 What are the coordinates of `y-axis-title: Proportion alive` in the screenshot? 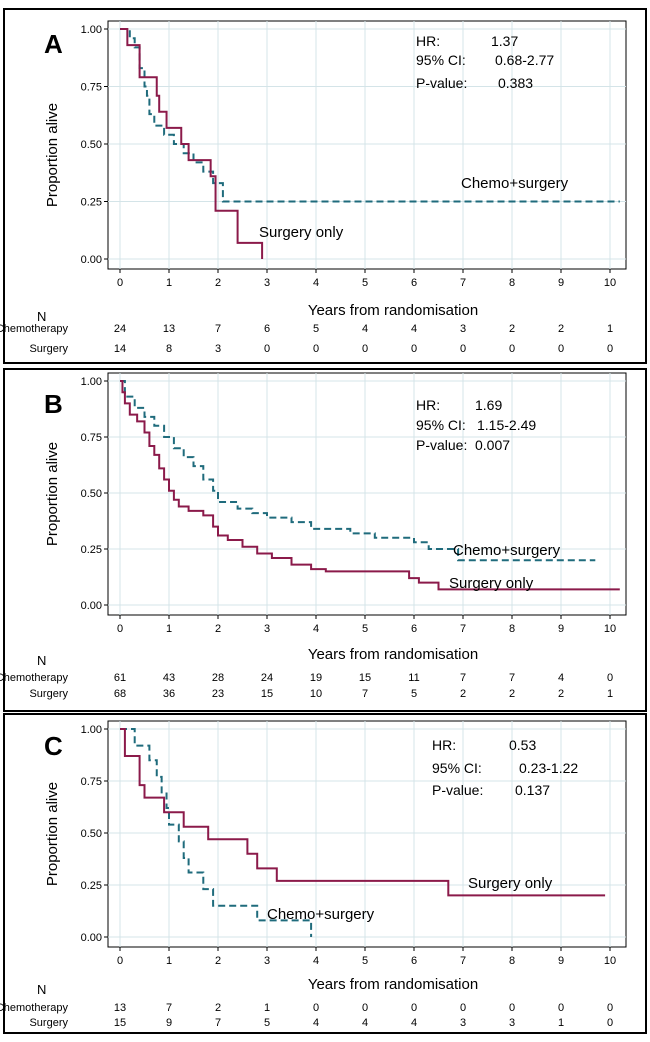 It's located at (52, 834).